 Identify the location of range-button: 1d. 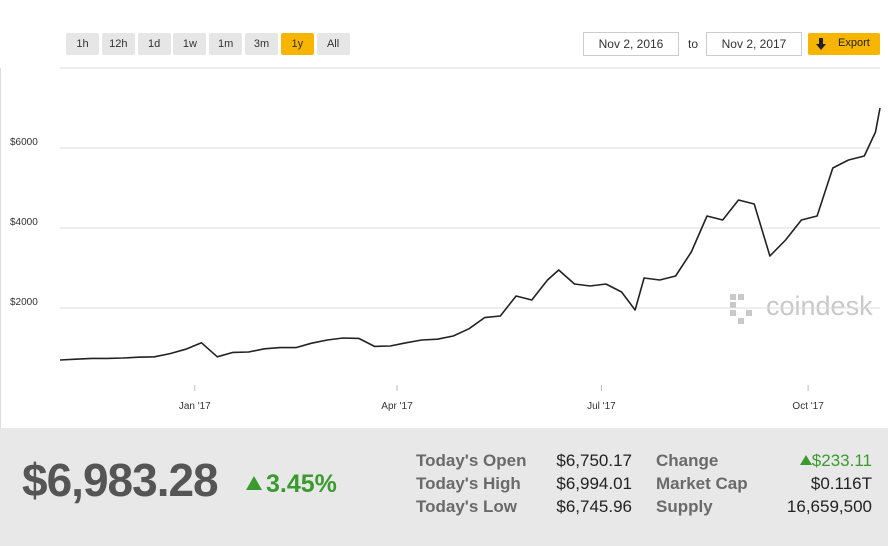
(154, 44).